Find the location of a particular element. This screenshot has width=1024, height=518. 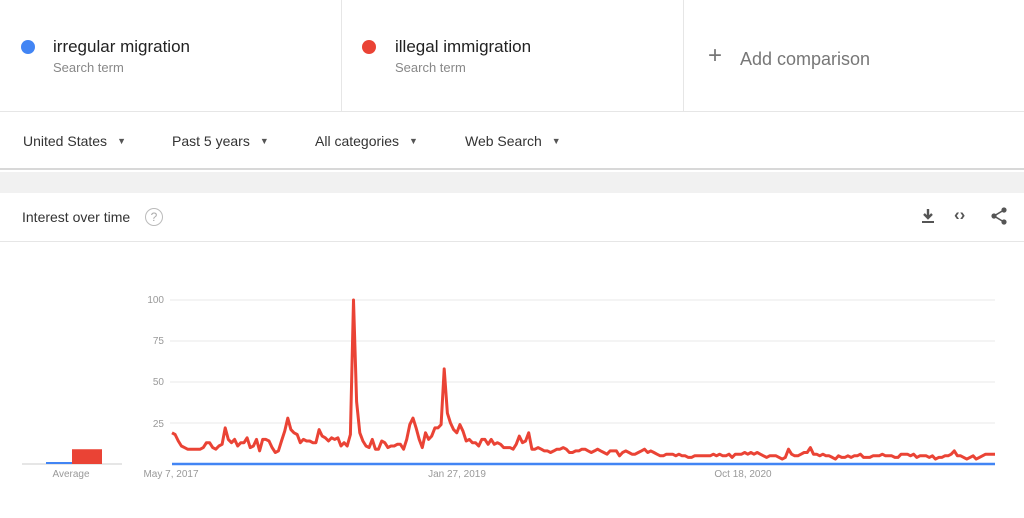

term-irregular-migration: irregular migration Search term is located at coordinates (171, 56).